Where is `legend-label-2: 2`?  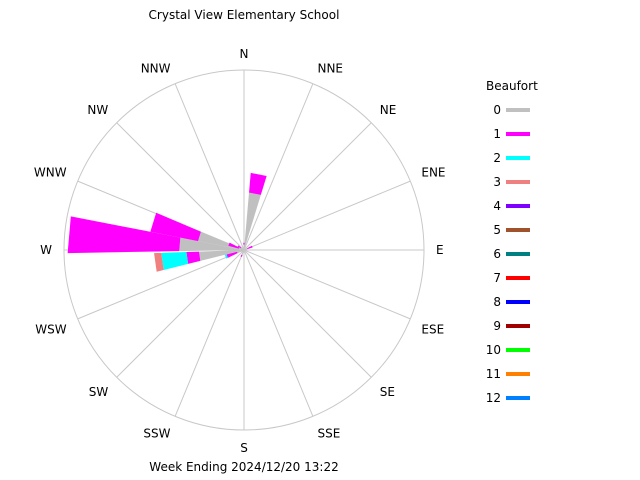 legend-label-2: 2 is located at coordinates (497, 158).